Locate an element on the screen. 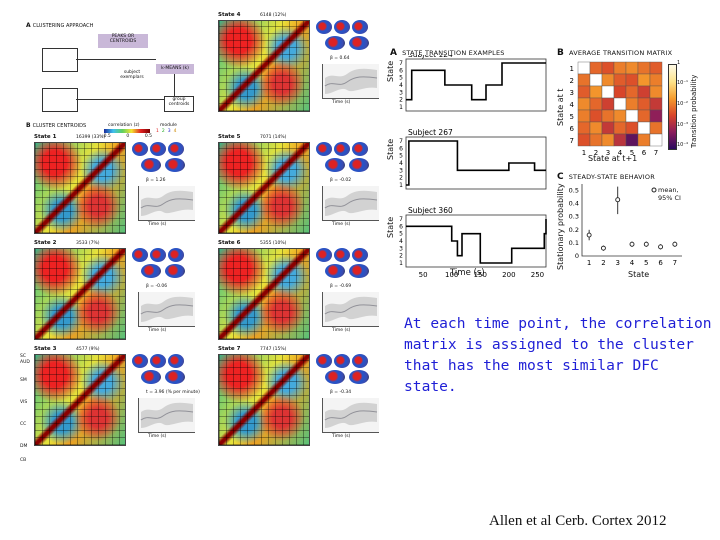 This screenshot has height=540, width=720. st-ytick: 2 is located at coordinates (401, 100).